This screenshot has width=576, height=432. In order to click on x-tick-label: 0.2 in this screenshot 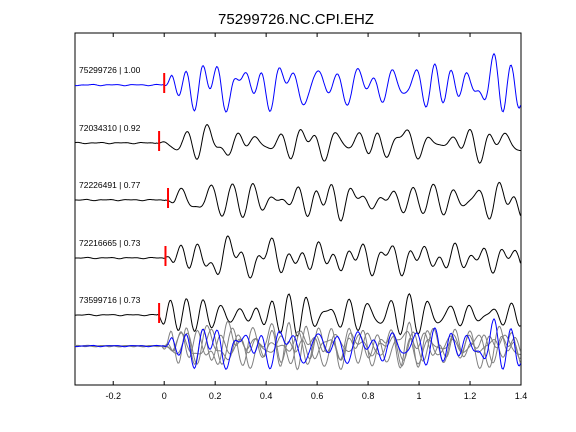, I will do `click(215, 396)`.